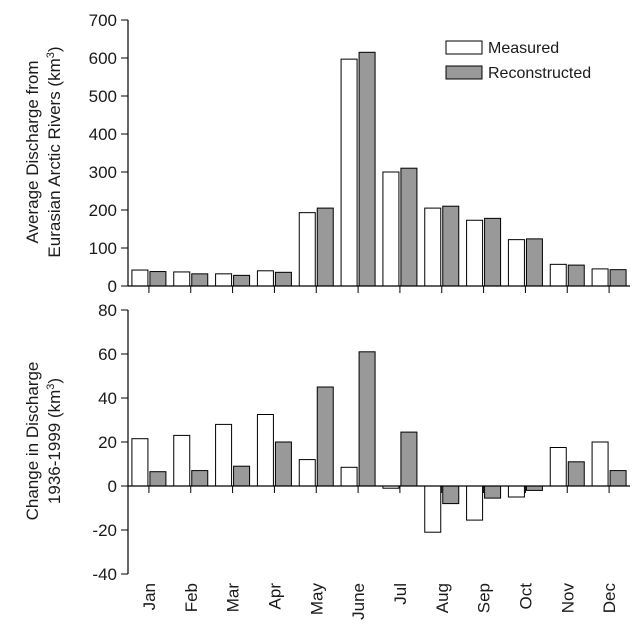 This screenshot has width=639, height=641. What do you see at coordinates (433, 247) in the screenshot?
I see `top-bar-measured-aug` at bounding box center [433, 247].